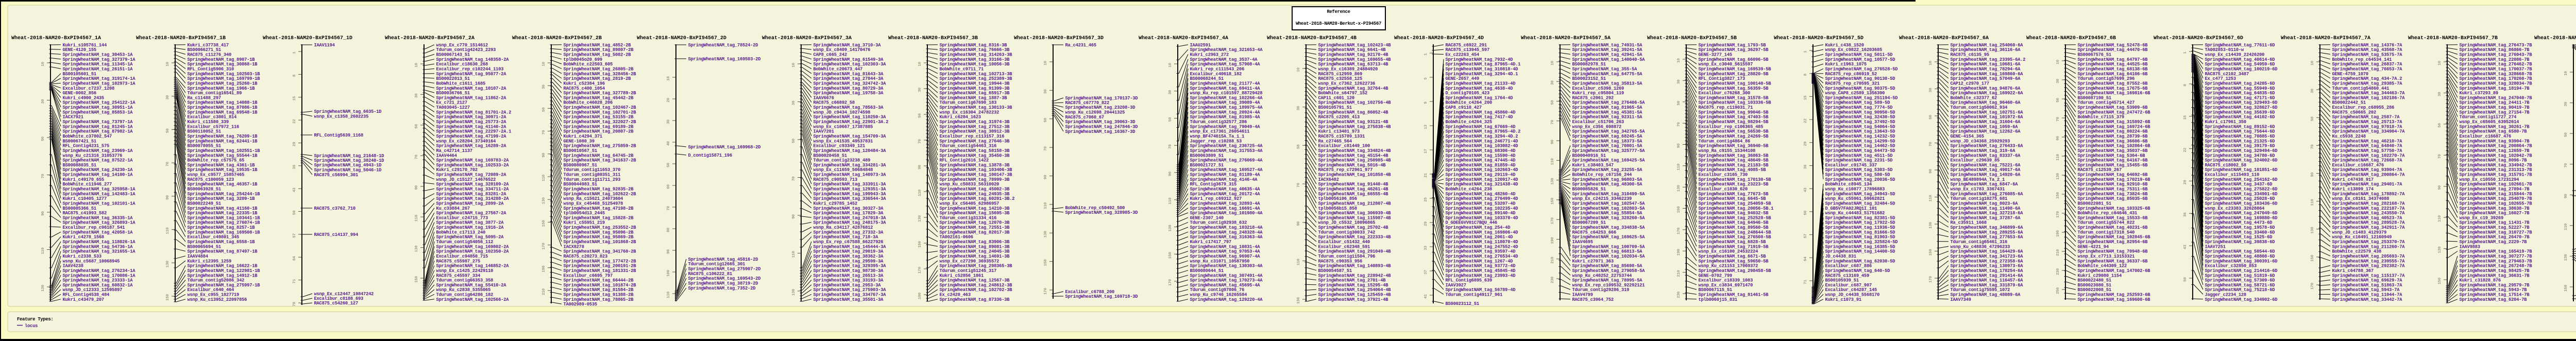 This screenshot has width=2576, height=341. Describe the element at coordinates (1226, 227) in the screenshot. I see `svg-text: SpringWheatNAM_tag_103218-4A` at that location.